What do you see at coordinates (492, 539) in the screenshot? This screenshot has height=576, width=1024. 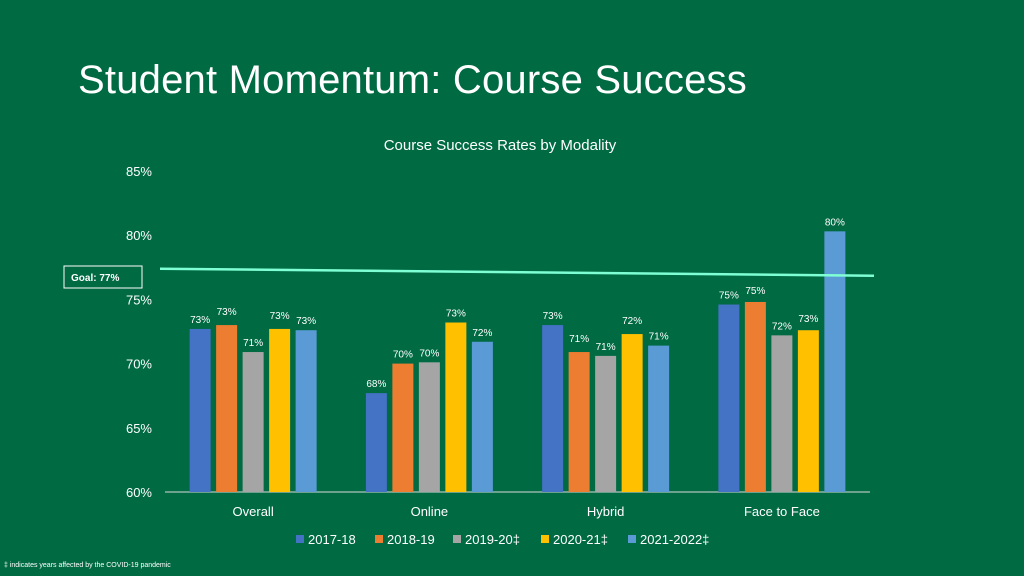 I see `legend-label: 2019-20‡` at bounding box center [492, 539].